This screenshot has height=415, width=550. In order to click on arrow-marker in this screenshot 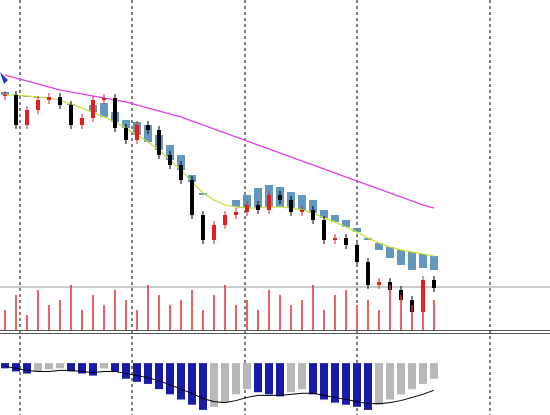, I will do `click(4, 78)`.